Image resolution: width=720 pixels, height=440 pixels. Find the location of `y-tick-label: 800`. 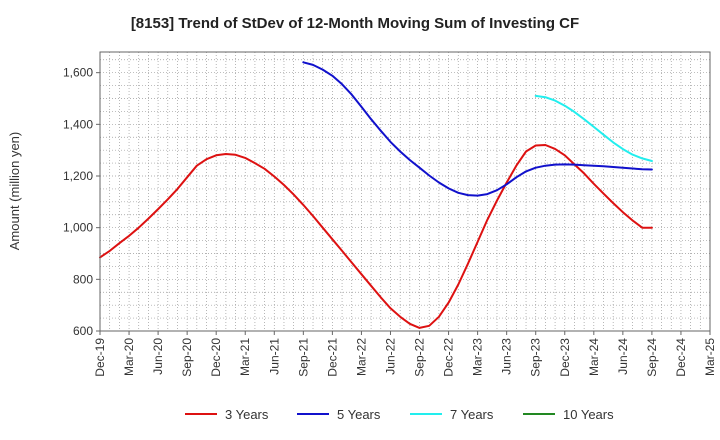

y-tick-label: 800 is located at coordinates (83, 279).